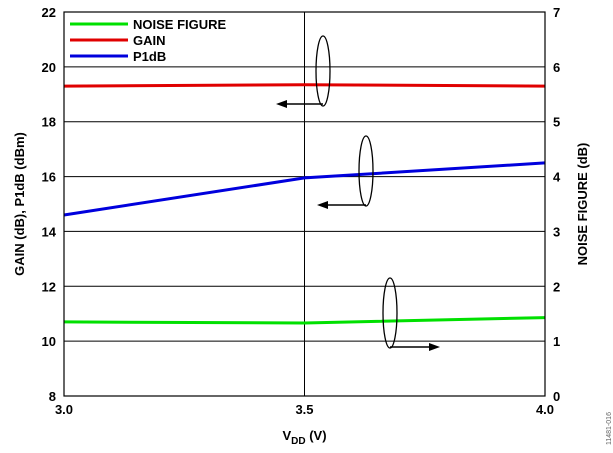 This screenshot has height=453, width=613. Describe the element at coordinates (49, 231) in the screenshot. I see `y-tick-label-left: 14` at that location.